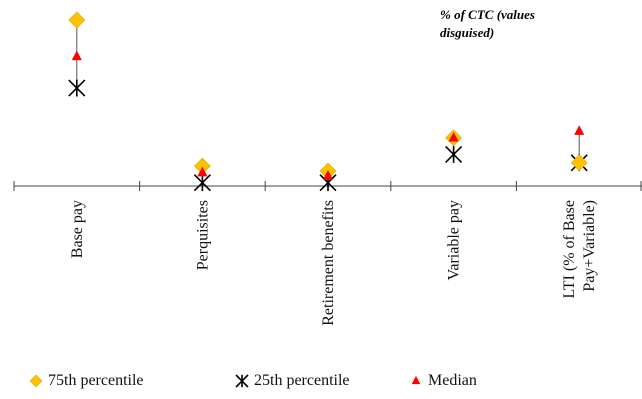  I want to click on point-25th-percentile-base-pay, so click(77, 88).